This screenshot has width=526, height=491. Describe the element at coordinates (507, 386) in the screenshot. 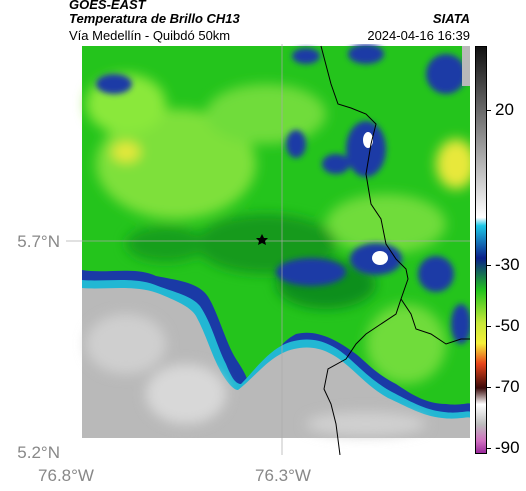

I see `colorbar-tick-label: -70` at that location.